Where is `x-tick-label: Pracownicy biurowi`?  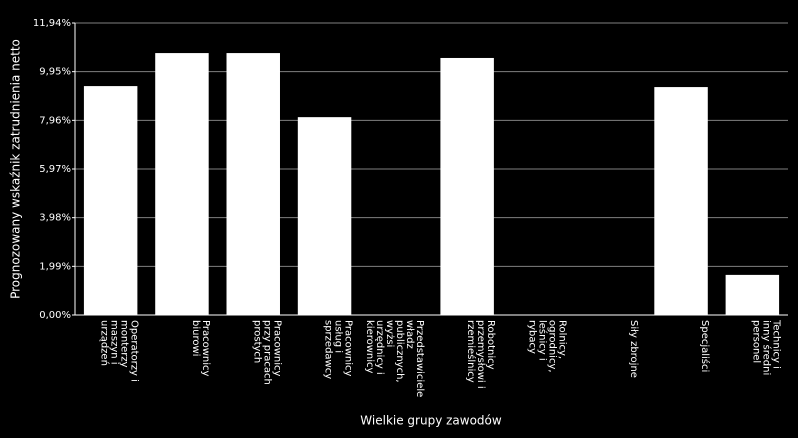 x-tick-label: Pracownicy biurowi is located at coordinates (200, 348).